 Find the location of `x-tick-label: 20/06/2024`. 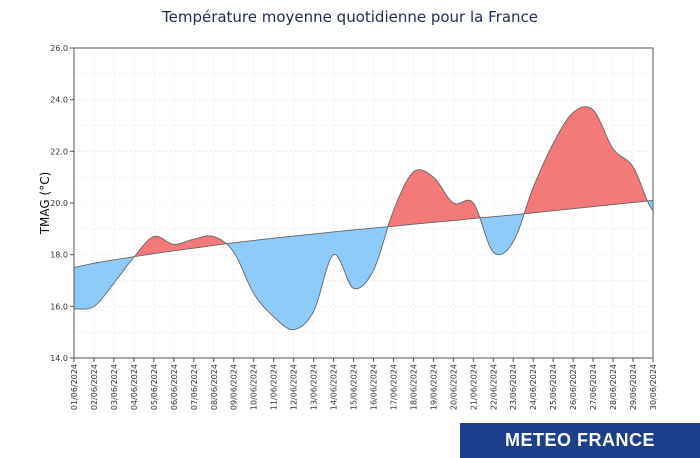

x-tick-label: 20/06/2024 is located at coordinates (453, 387).